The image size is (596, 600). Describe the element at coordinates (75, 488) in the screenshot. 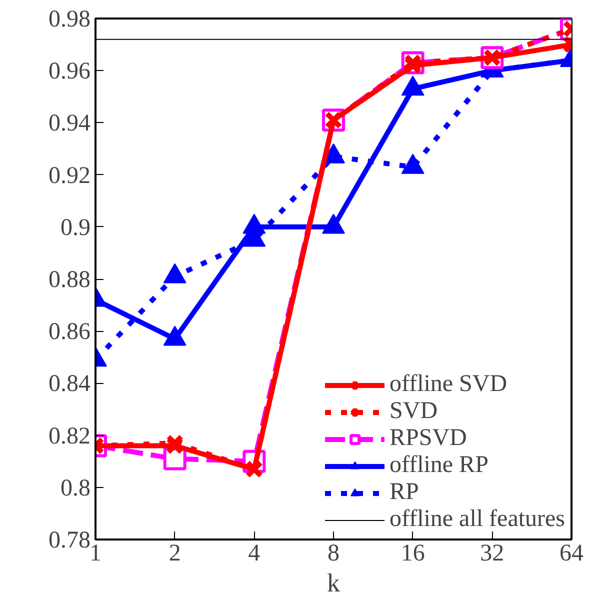

I see `y-tick-label: 0.8` at that location.